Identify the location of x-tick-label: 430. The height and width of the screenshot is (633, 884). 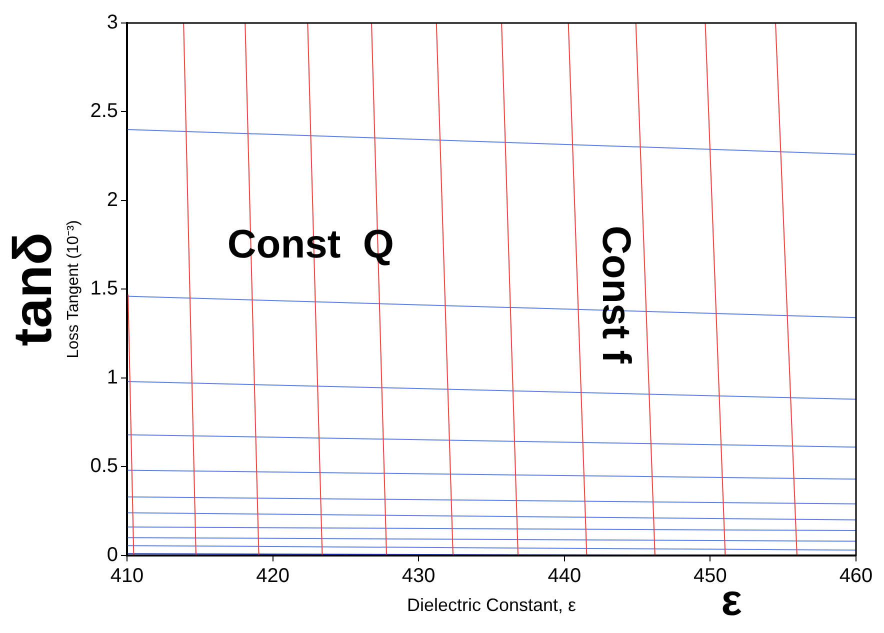
(419, 575).